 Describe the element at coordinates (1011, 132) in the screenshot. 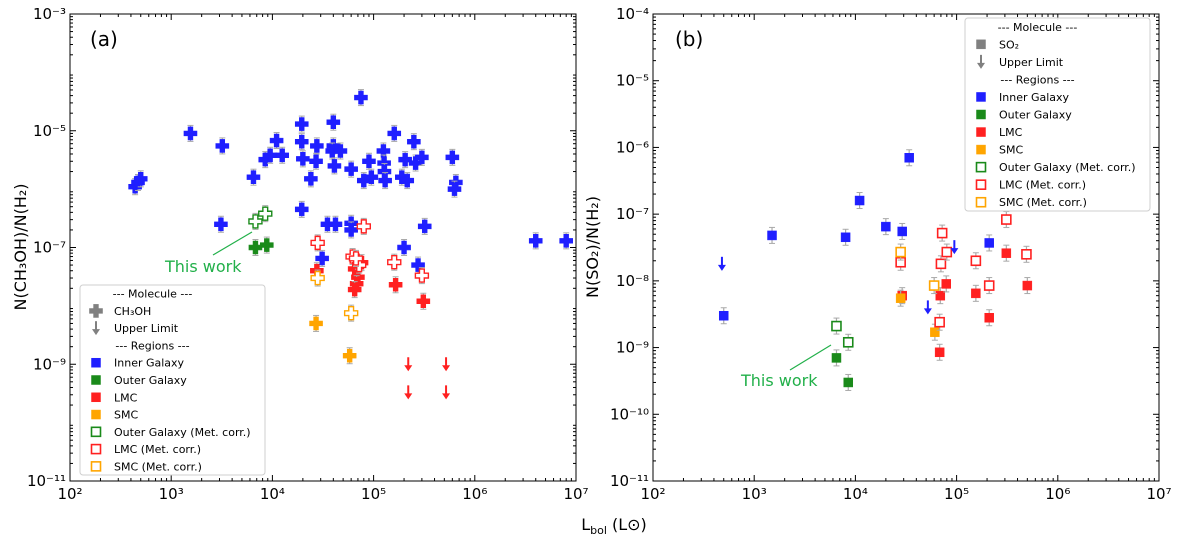

I see `legend-label: LMC` at that location.